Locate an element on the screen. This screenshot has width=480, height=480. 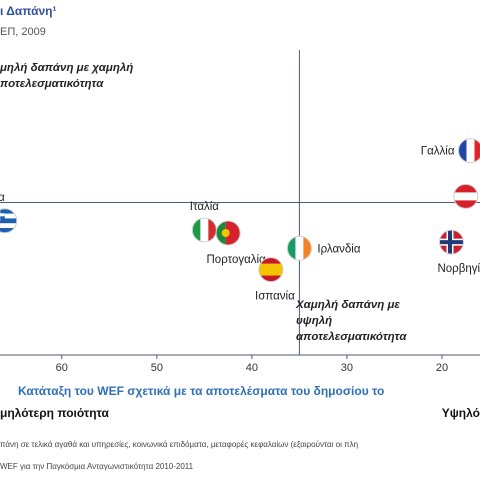
portugal-flag-icon is located at coordinates (228, 233).